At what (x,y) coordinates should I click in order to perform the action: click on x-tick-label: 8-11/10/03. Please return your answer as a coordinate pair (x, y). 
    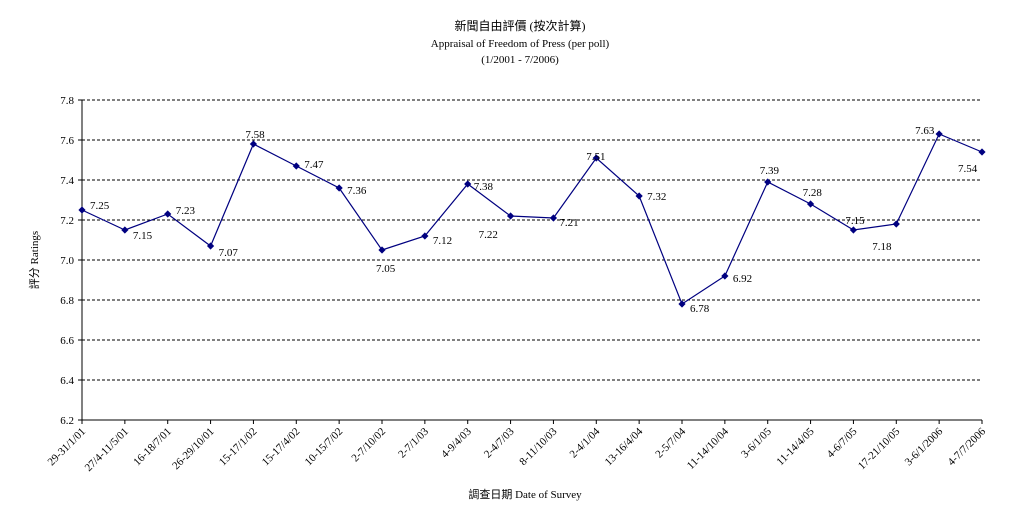
    Looking at the image, I should click on (538, 446).